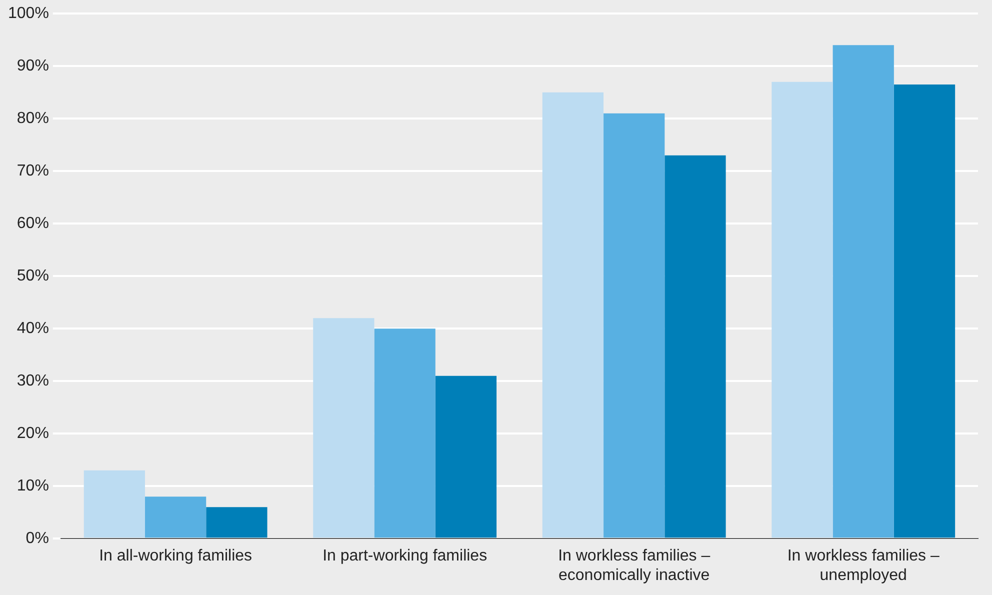 This screenshot has height=595, width=992. What do you see at coordinates (32, 66) in the screenshot?
I see `y-tick-label: 90%` at bounding box center [32, 66].